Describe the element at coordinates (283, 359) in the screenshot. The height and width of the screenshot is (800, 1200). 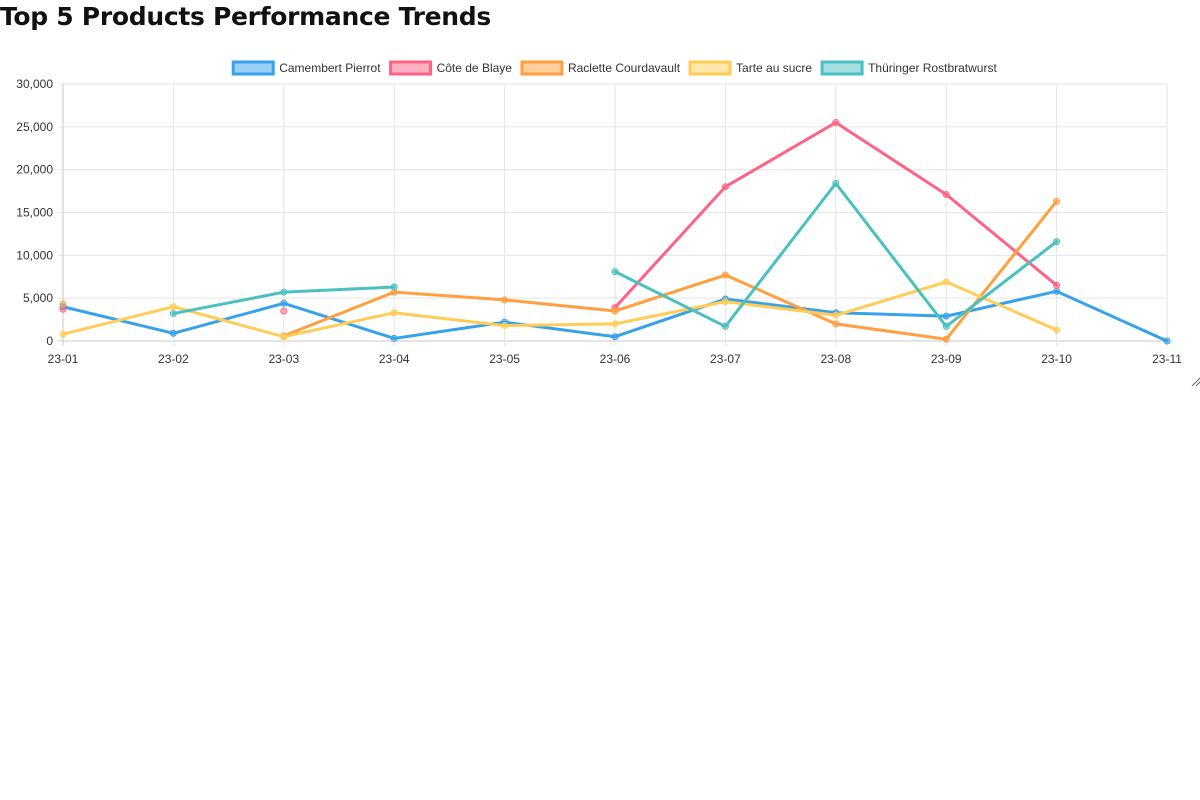
I see `x-tick-label: 23-03` at that location.